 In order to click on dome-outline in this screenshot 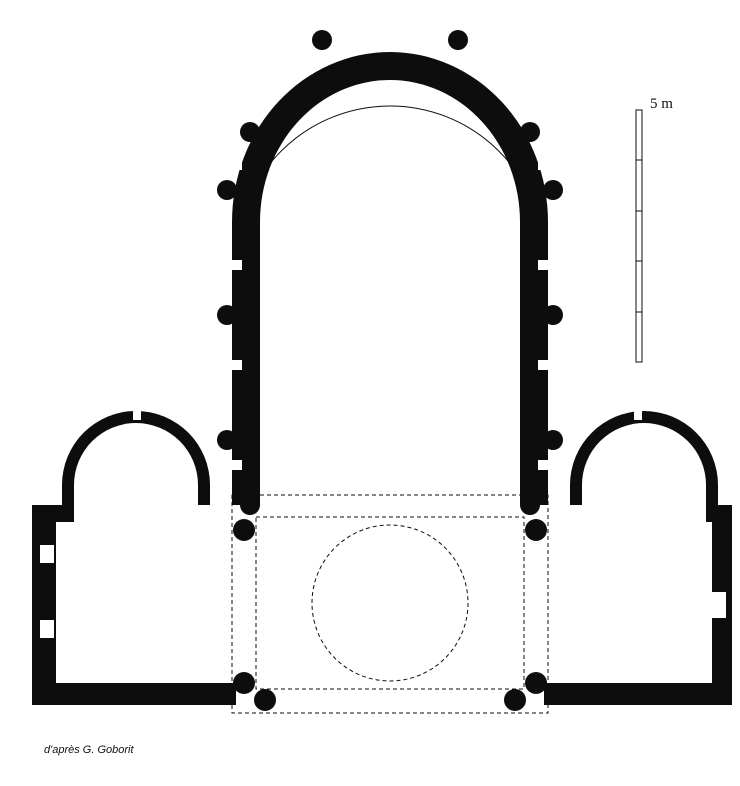, I will do `click(390, 603)`.